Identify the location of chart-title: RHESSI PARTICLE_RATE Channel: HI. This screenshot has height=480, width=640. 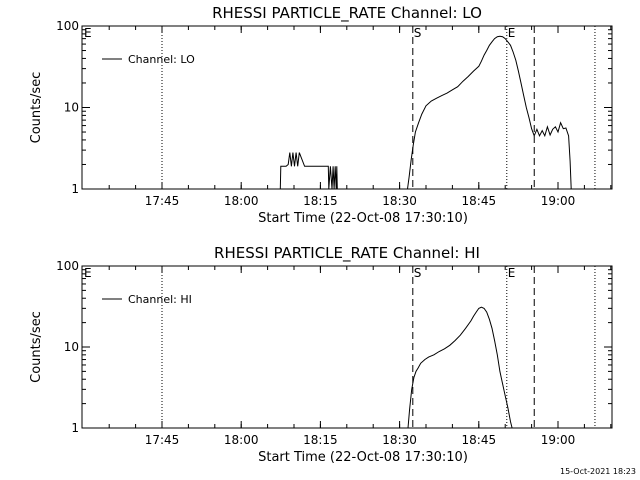
(347, 253).